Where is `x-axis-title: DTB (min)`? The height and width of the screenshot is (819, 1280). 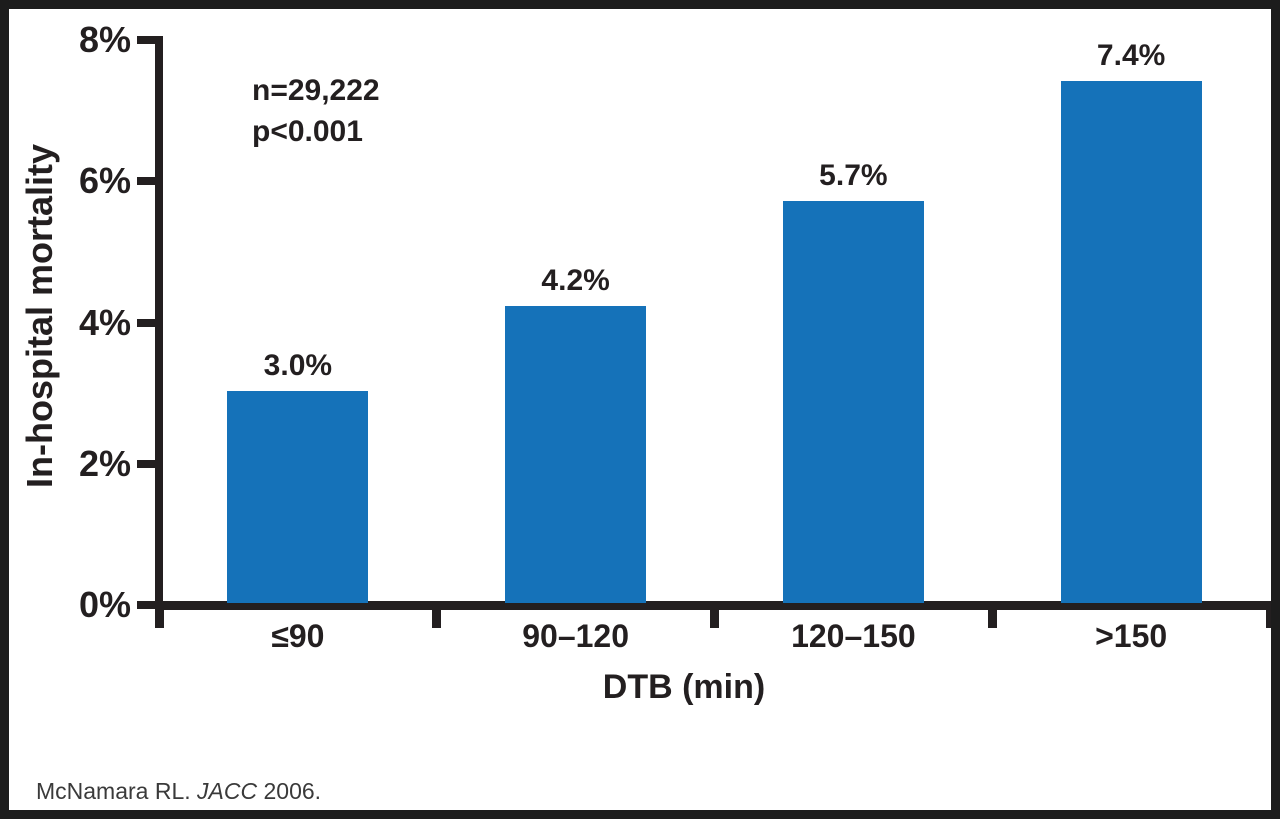 x-axis-title: DTB (min) is located at coordinates (684, 687).